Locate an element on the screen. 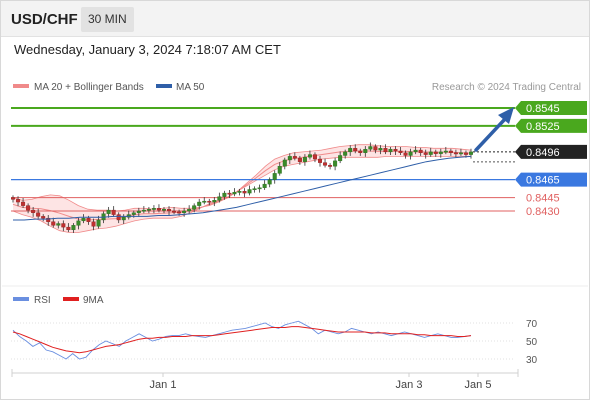  level-label: 0.8465 is located at coordinates (543, 181).